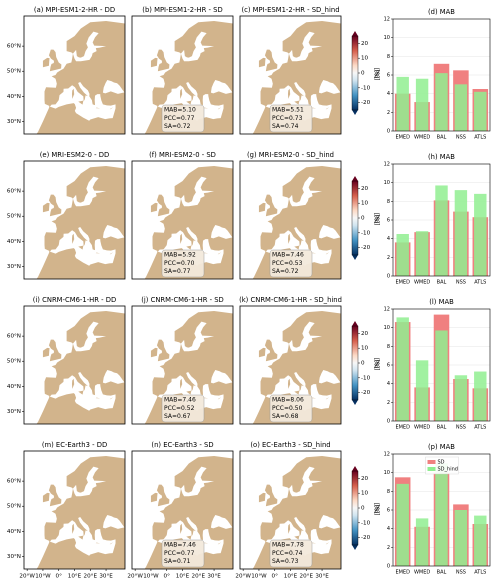 This screenshot has height=578, width=500. What do you see at coordinates (363, 219) in the screenshot?
I see `colorbar-tick-label: 0` at bounding box center [363, 219].